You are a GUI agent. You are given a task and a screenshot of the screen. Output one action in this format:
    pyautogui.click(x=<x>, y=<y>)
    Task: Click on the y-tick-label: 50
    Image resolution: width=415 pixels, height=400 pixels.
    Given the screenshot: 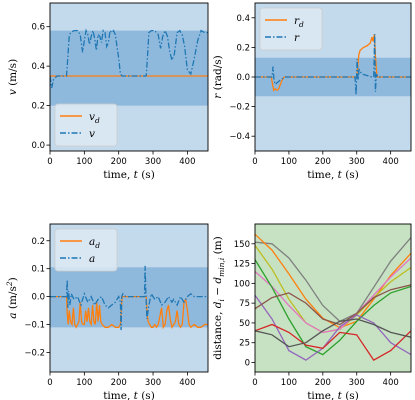 What is the action you would take?
    pyautogui.click(x=244, y=324)
    